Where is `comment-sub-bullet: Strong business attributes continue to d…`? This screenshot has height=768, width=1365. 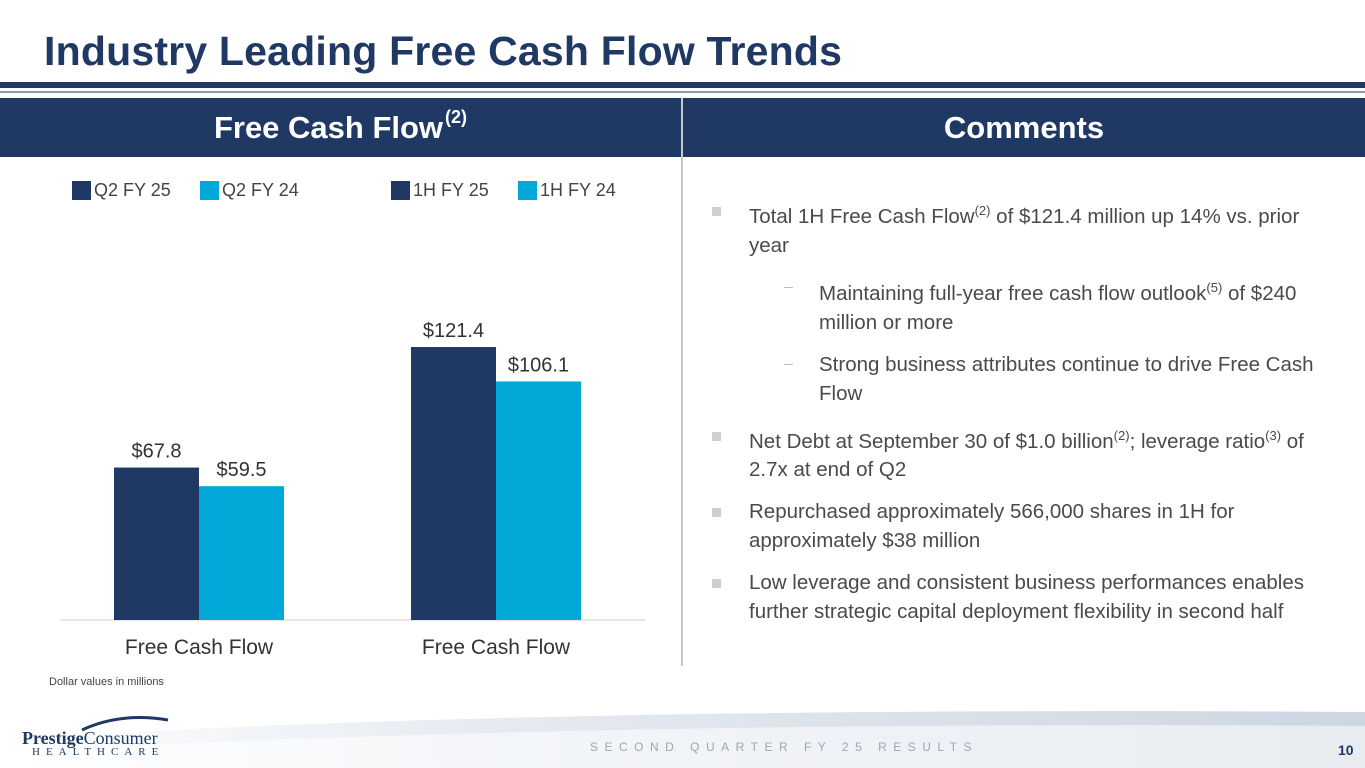 comment-sub-bullet: Strong business attributes continue to d… is located at coordinates (1016, 379).